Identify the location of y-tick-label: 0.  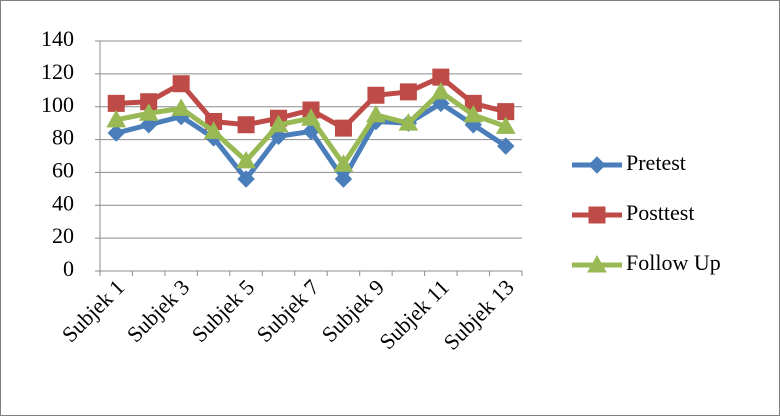
(68, 268).